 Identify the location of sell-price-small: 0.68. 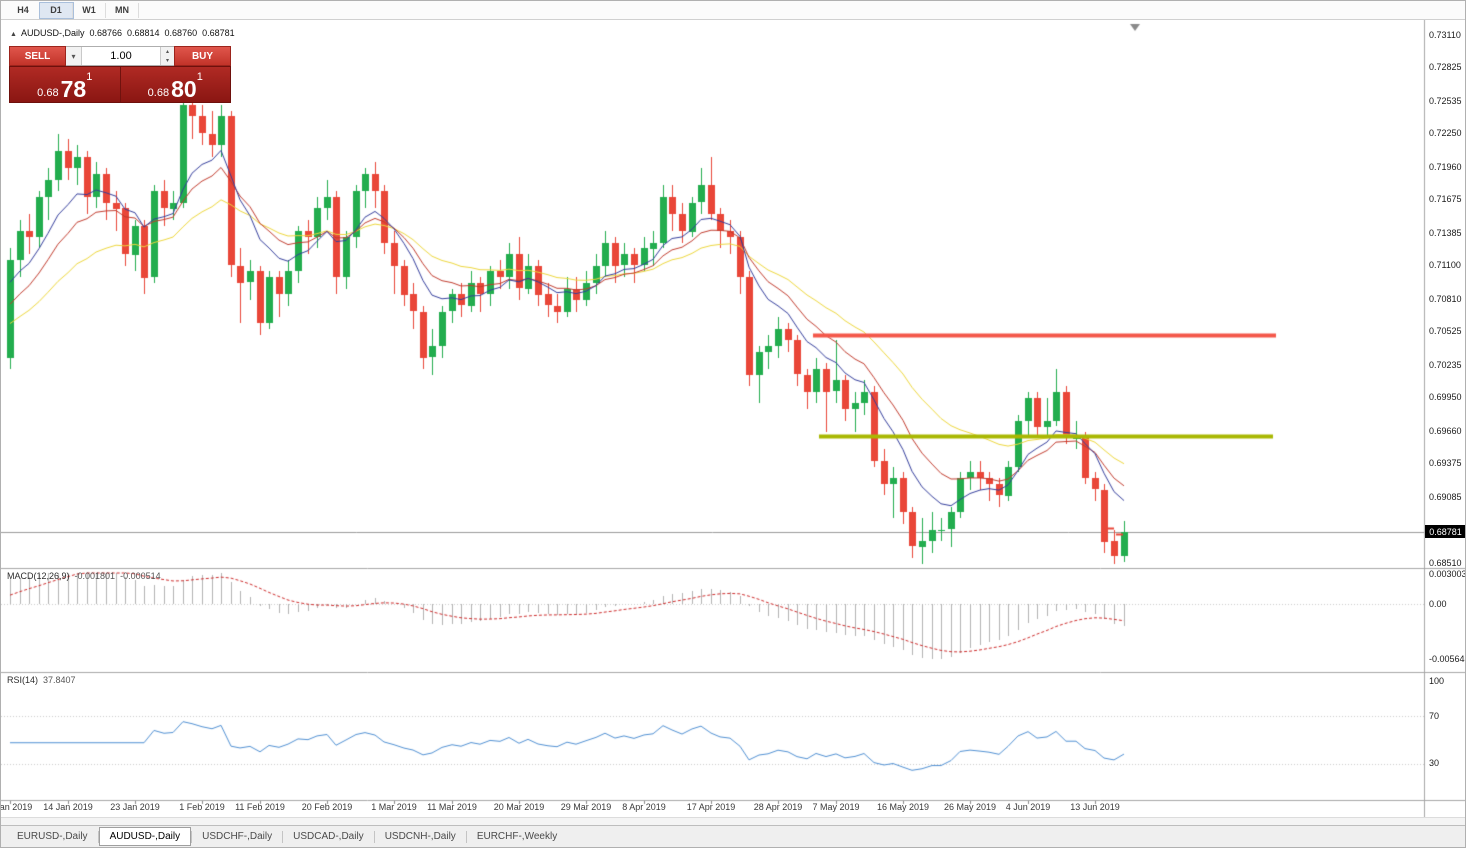
(48, 93).